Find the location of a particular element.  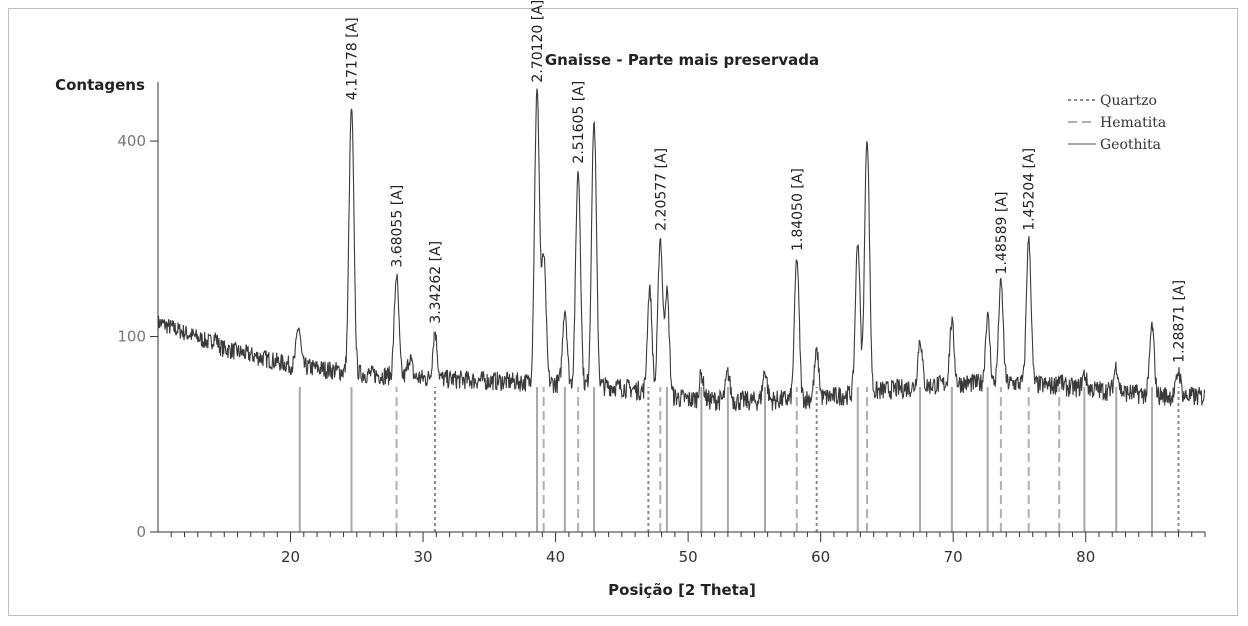

legend: Quartzo Hematita Geothita is located at coordinates (1117, 123).